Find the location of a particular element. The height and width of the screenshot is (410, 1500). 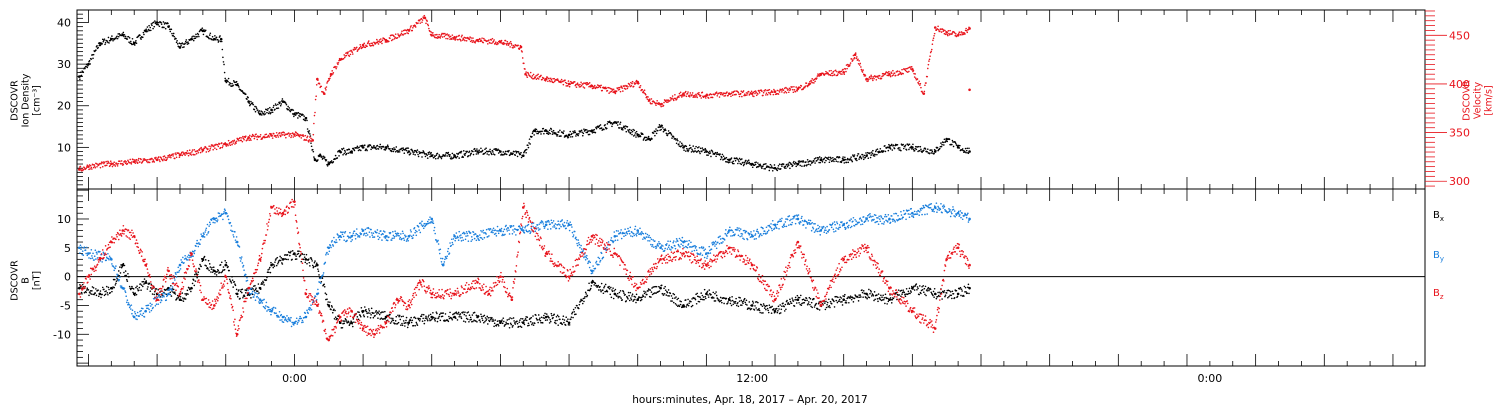

top-left-tick-label: 10 is located at coordinates (64, 147).